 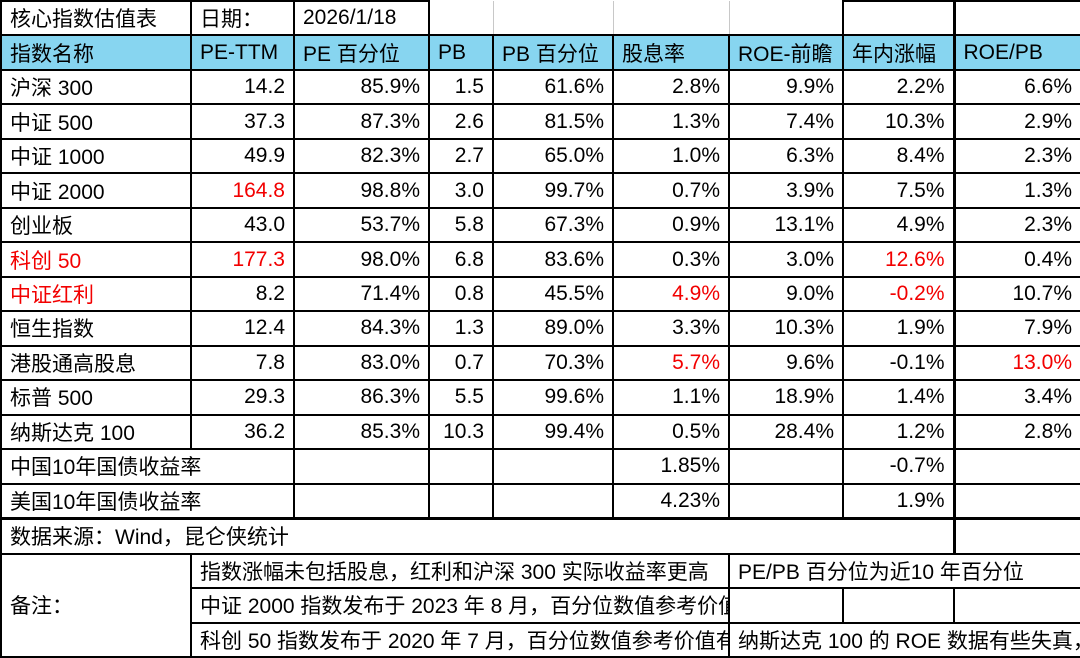 I want to click on value-cell: 9.9%, so click(x=786, y=87).